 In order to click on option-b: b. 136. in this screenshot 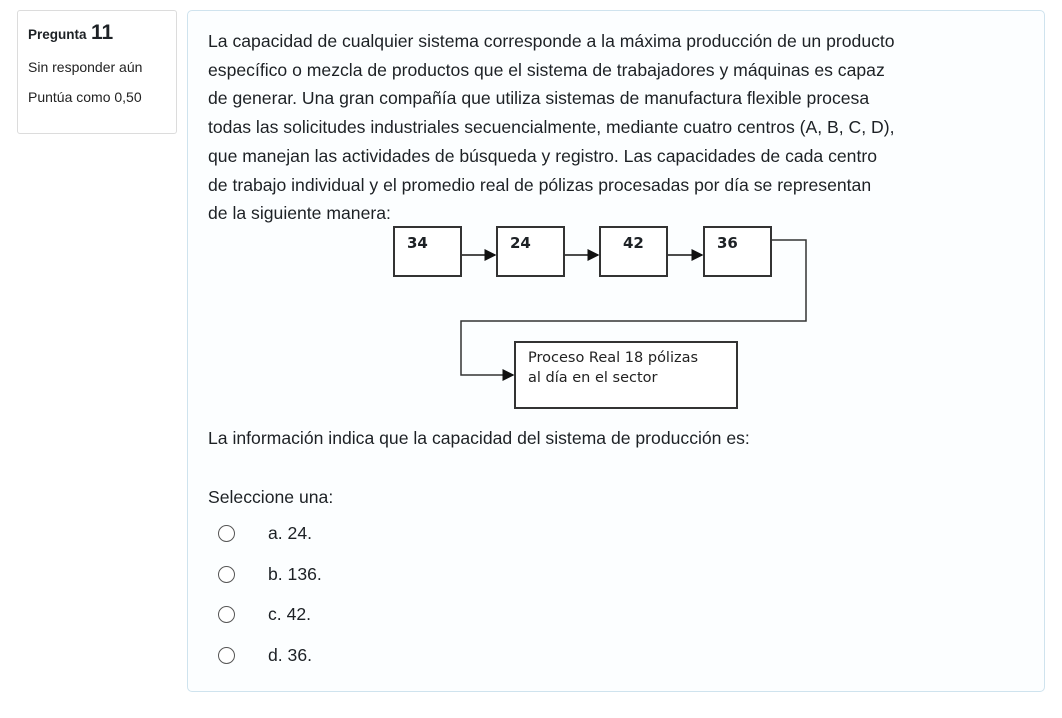, I will do `click(270, 574)`.